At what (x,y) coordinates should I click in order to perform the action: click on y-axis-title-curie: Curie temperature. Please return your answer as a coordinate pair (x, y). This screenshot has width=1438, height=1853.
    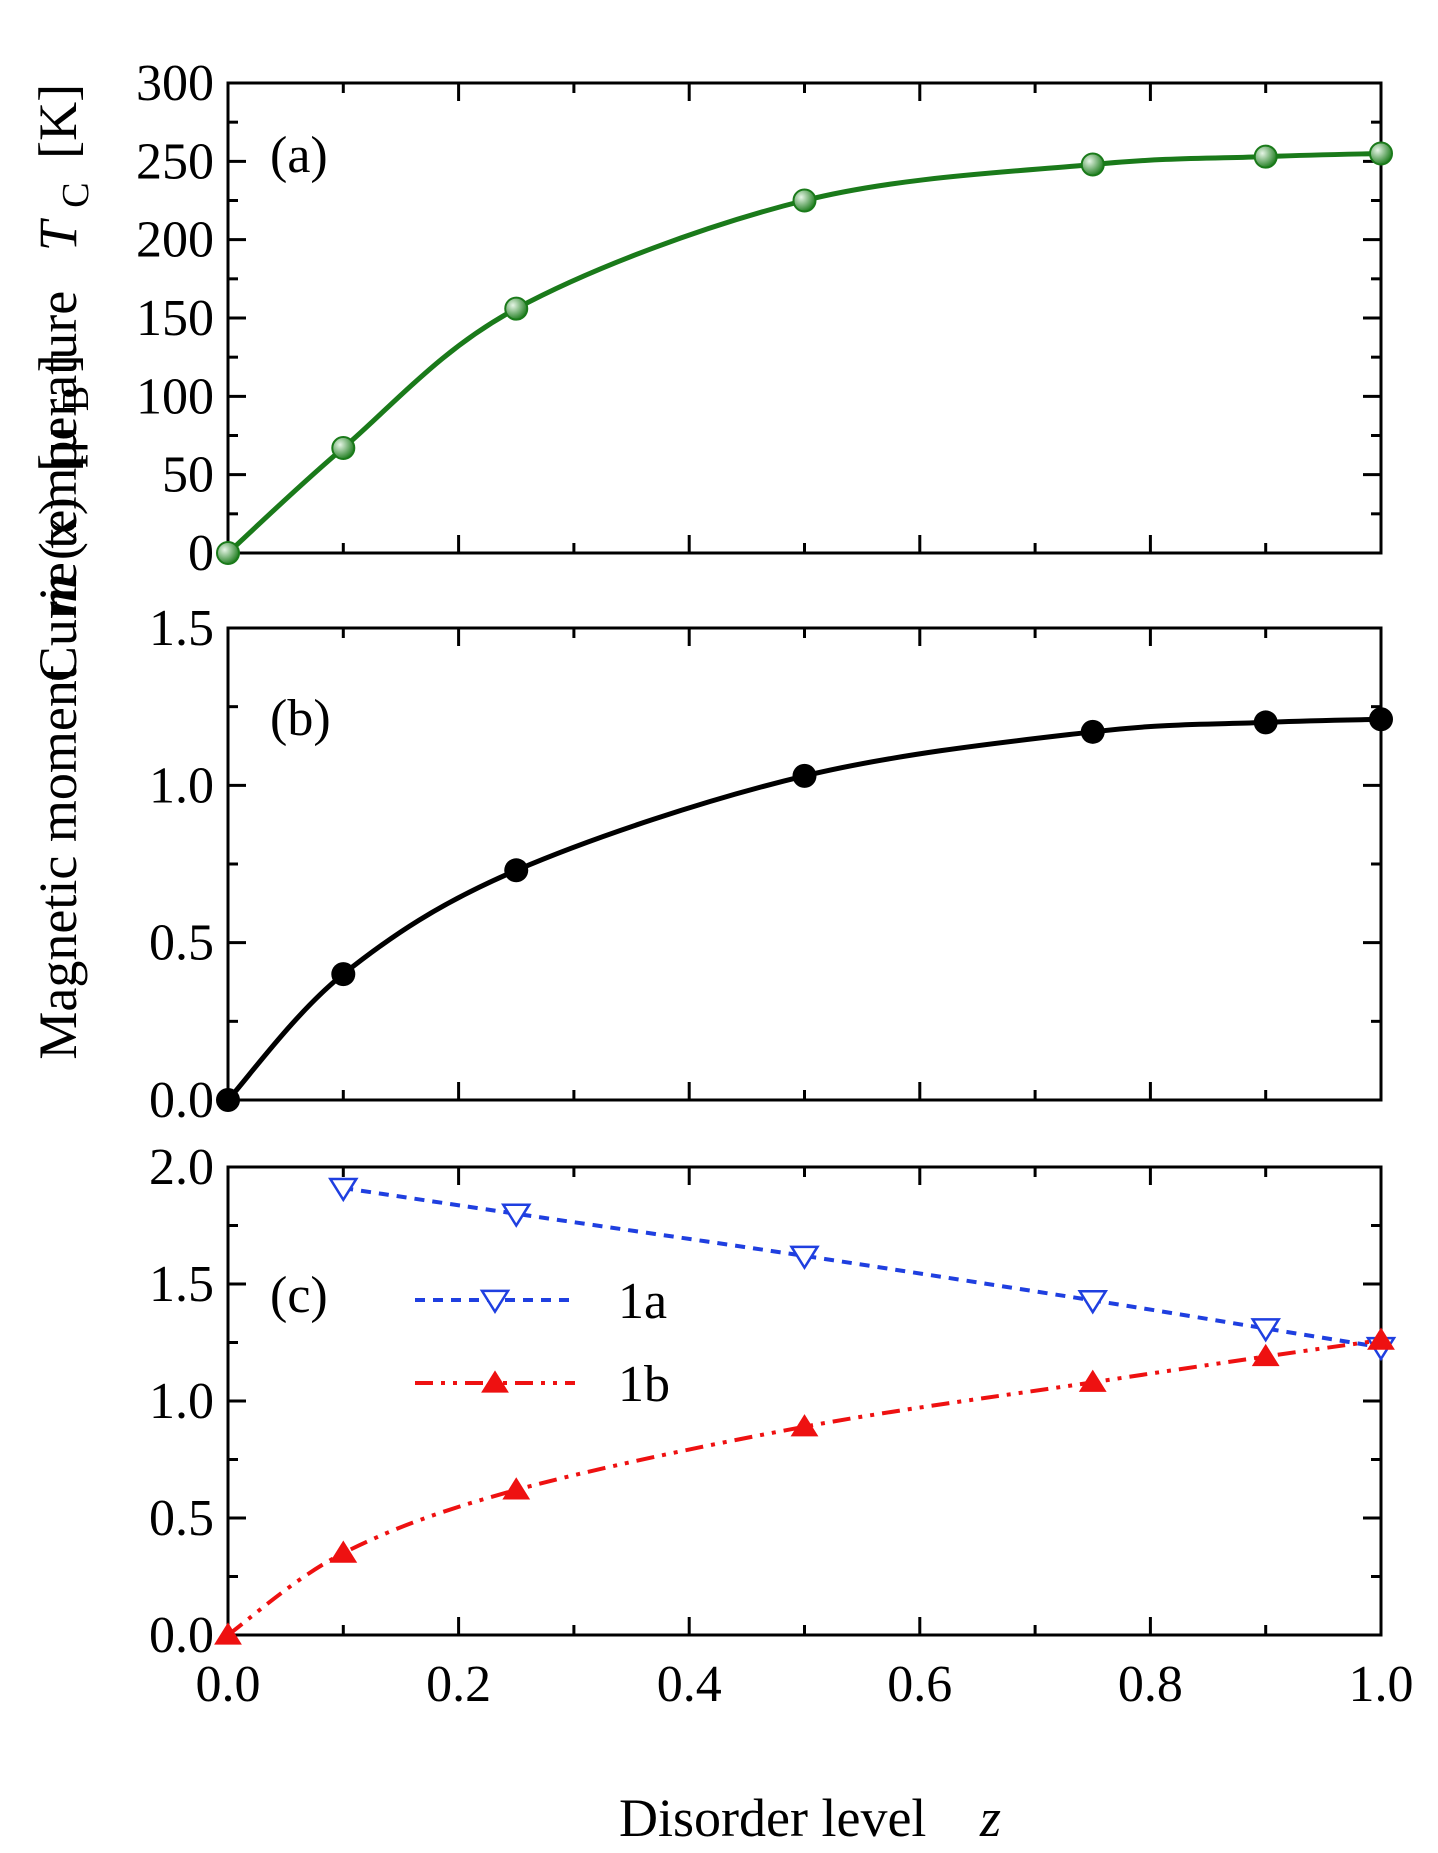
    Looking at the image, I should click on (58, 486).